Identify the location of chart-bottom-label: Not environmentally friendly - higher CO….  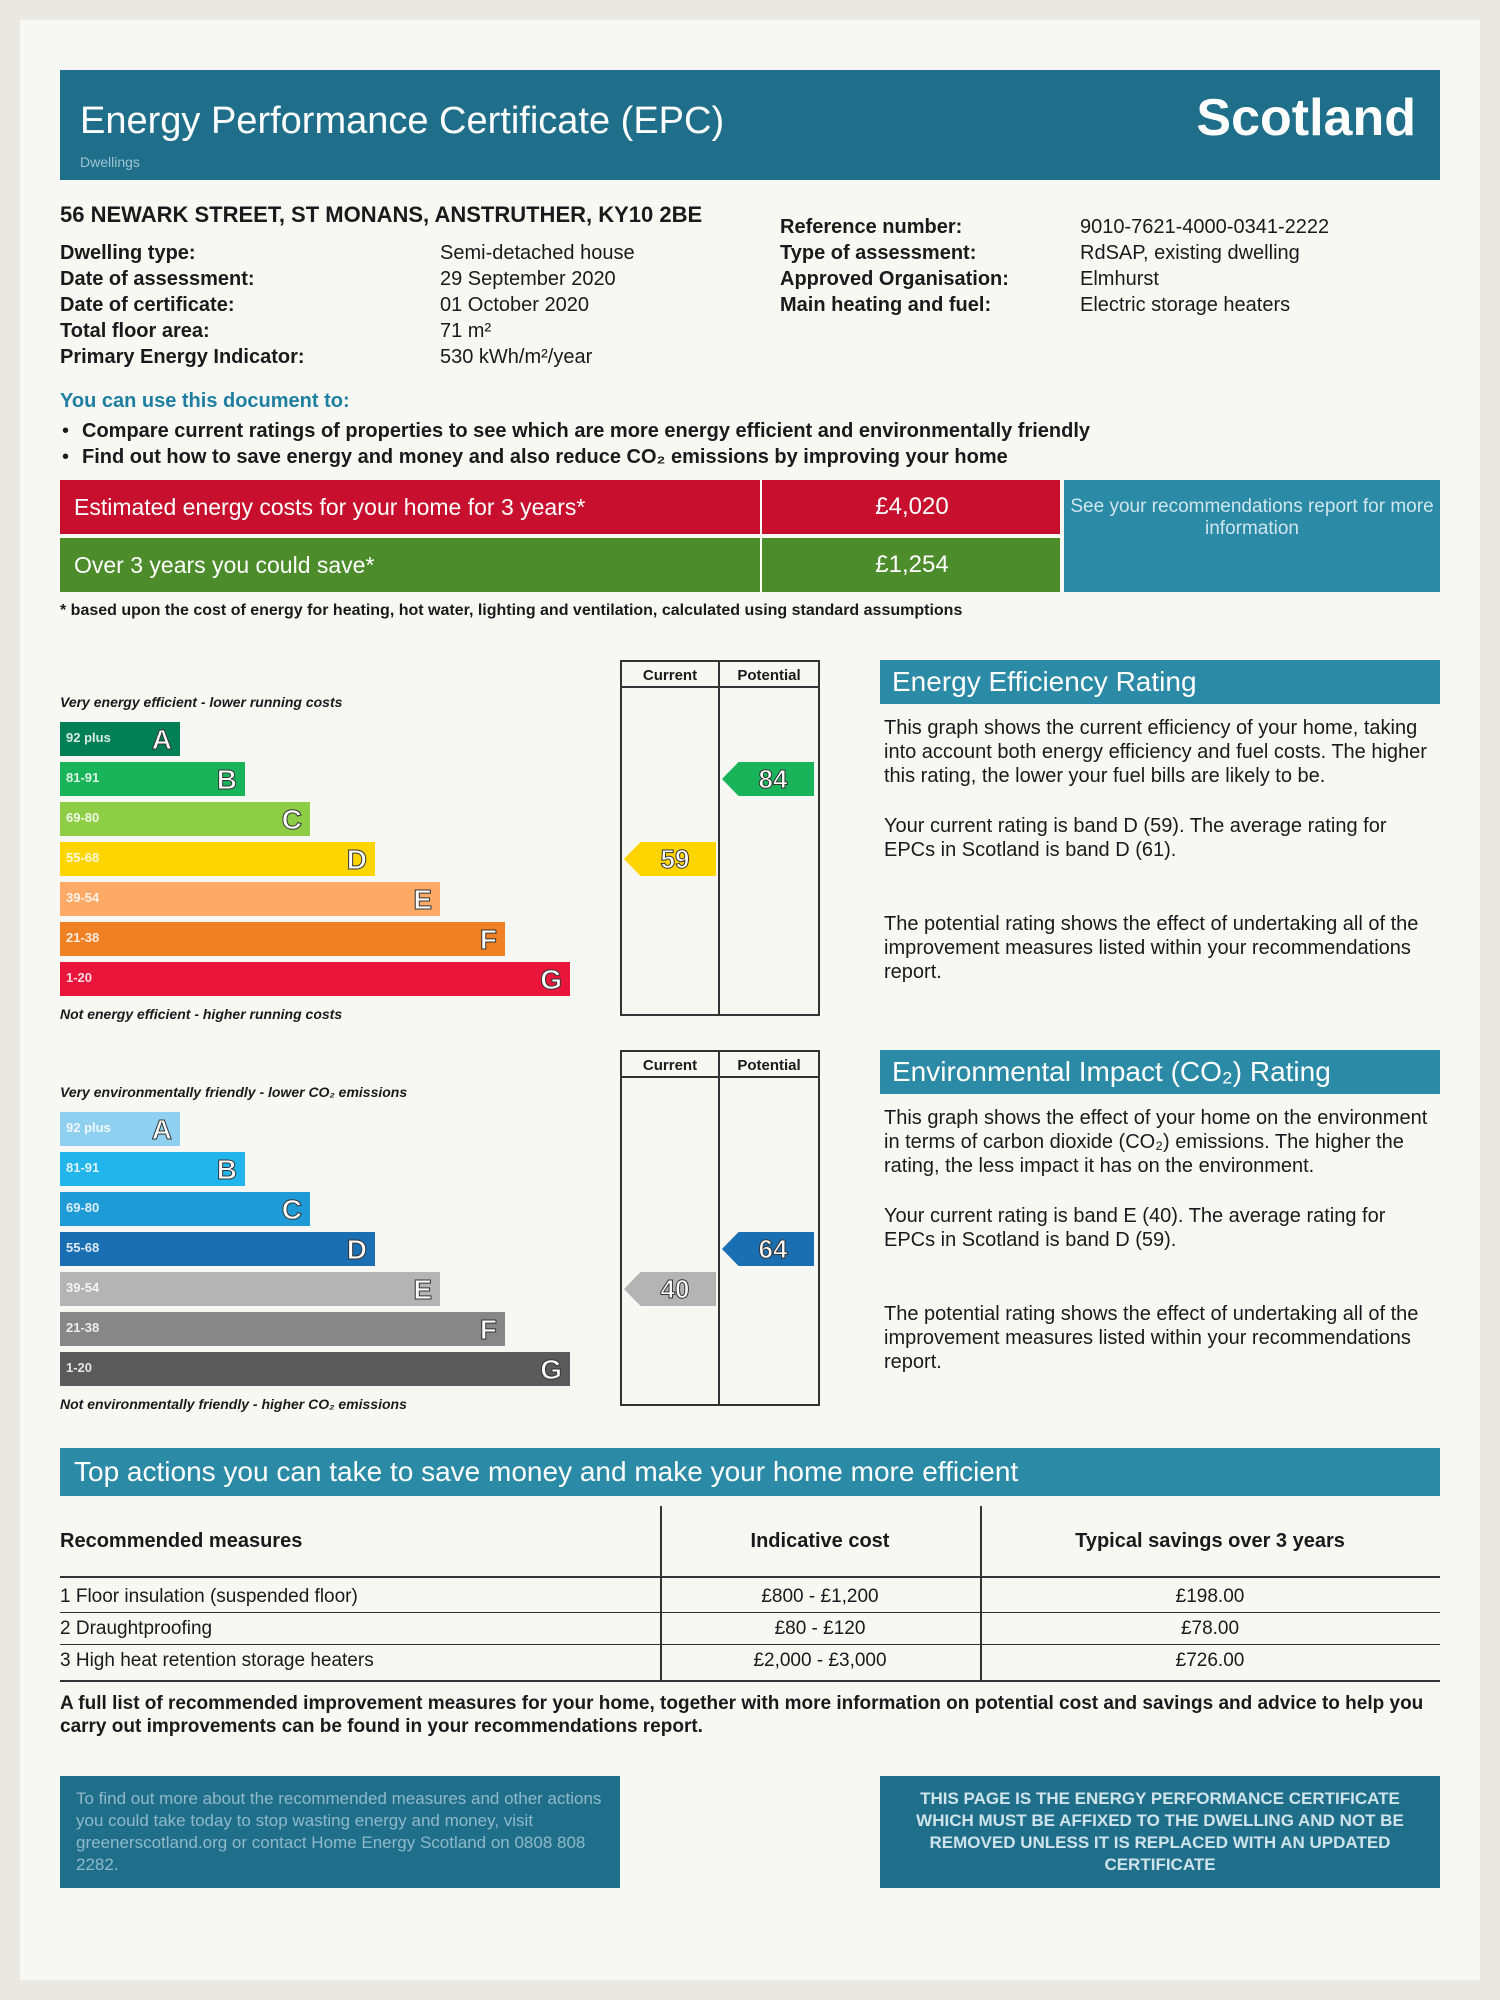
(233, 1404).